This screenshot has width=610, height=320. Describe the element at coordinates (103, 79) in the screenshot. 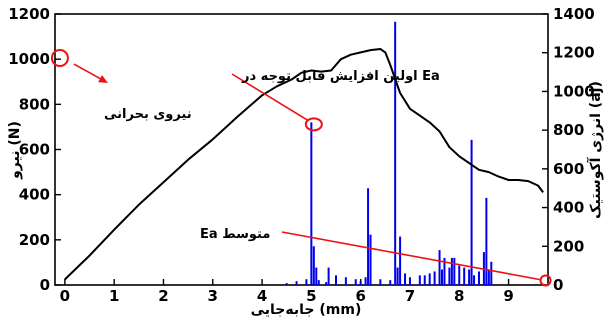

I see `critical-force-arrow-head` at that location.